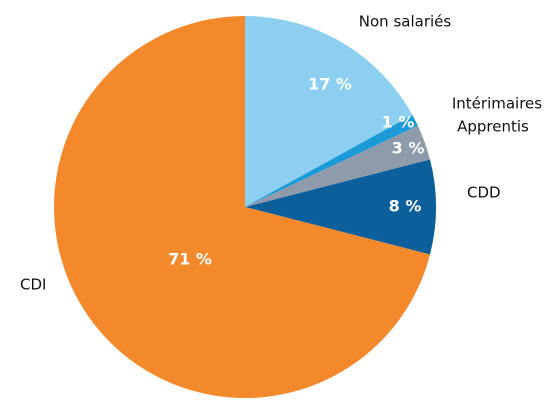 This screenshot has width=557, height=400. What do you see at coordinates (33, 285) in the screenshot?
I see `category-label: CDI` at bounding box center [33, 285].